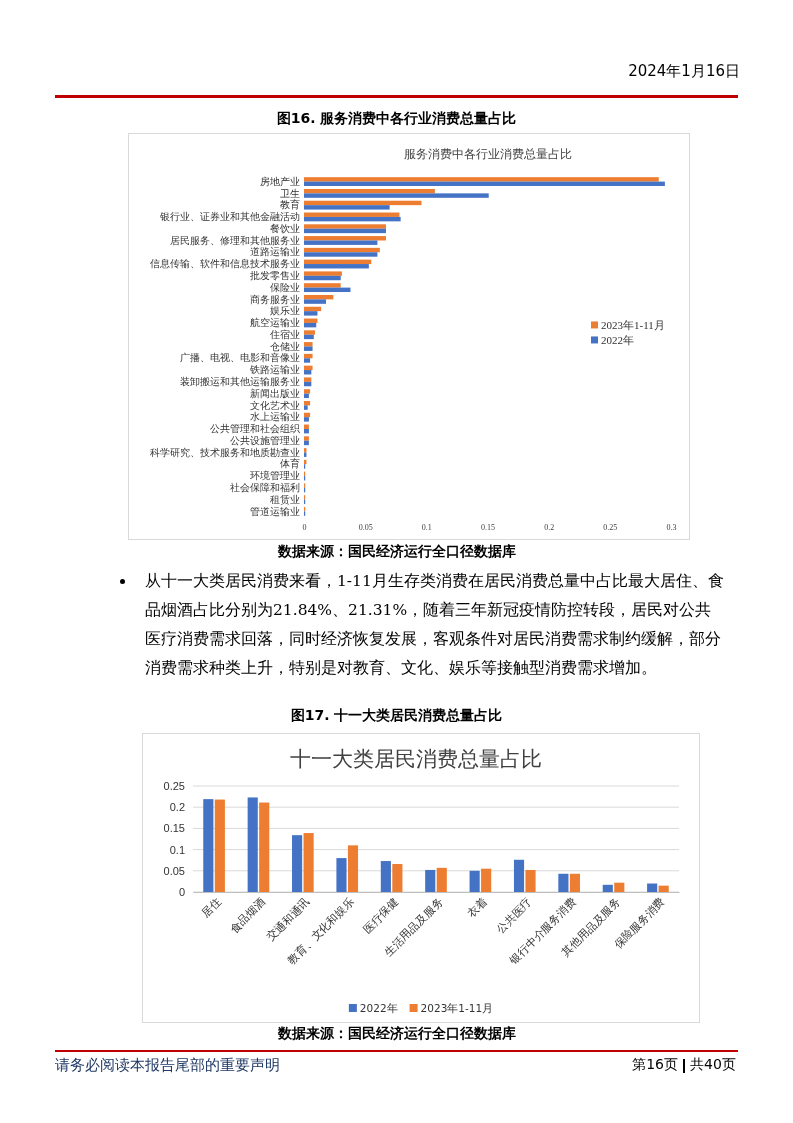 This screenshot has width=793, height=1123. Describe the element at coordinates (174, 828) in the screenshot. I see `y-tick-label: 0.15` at that location.